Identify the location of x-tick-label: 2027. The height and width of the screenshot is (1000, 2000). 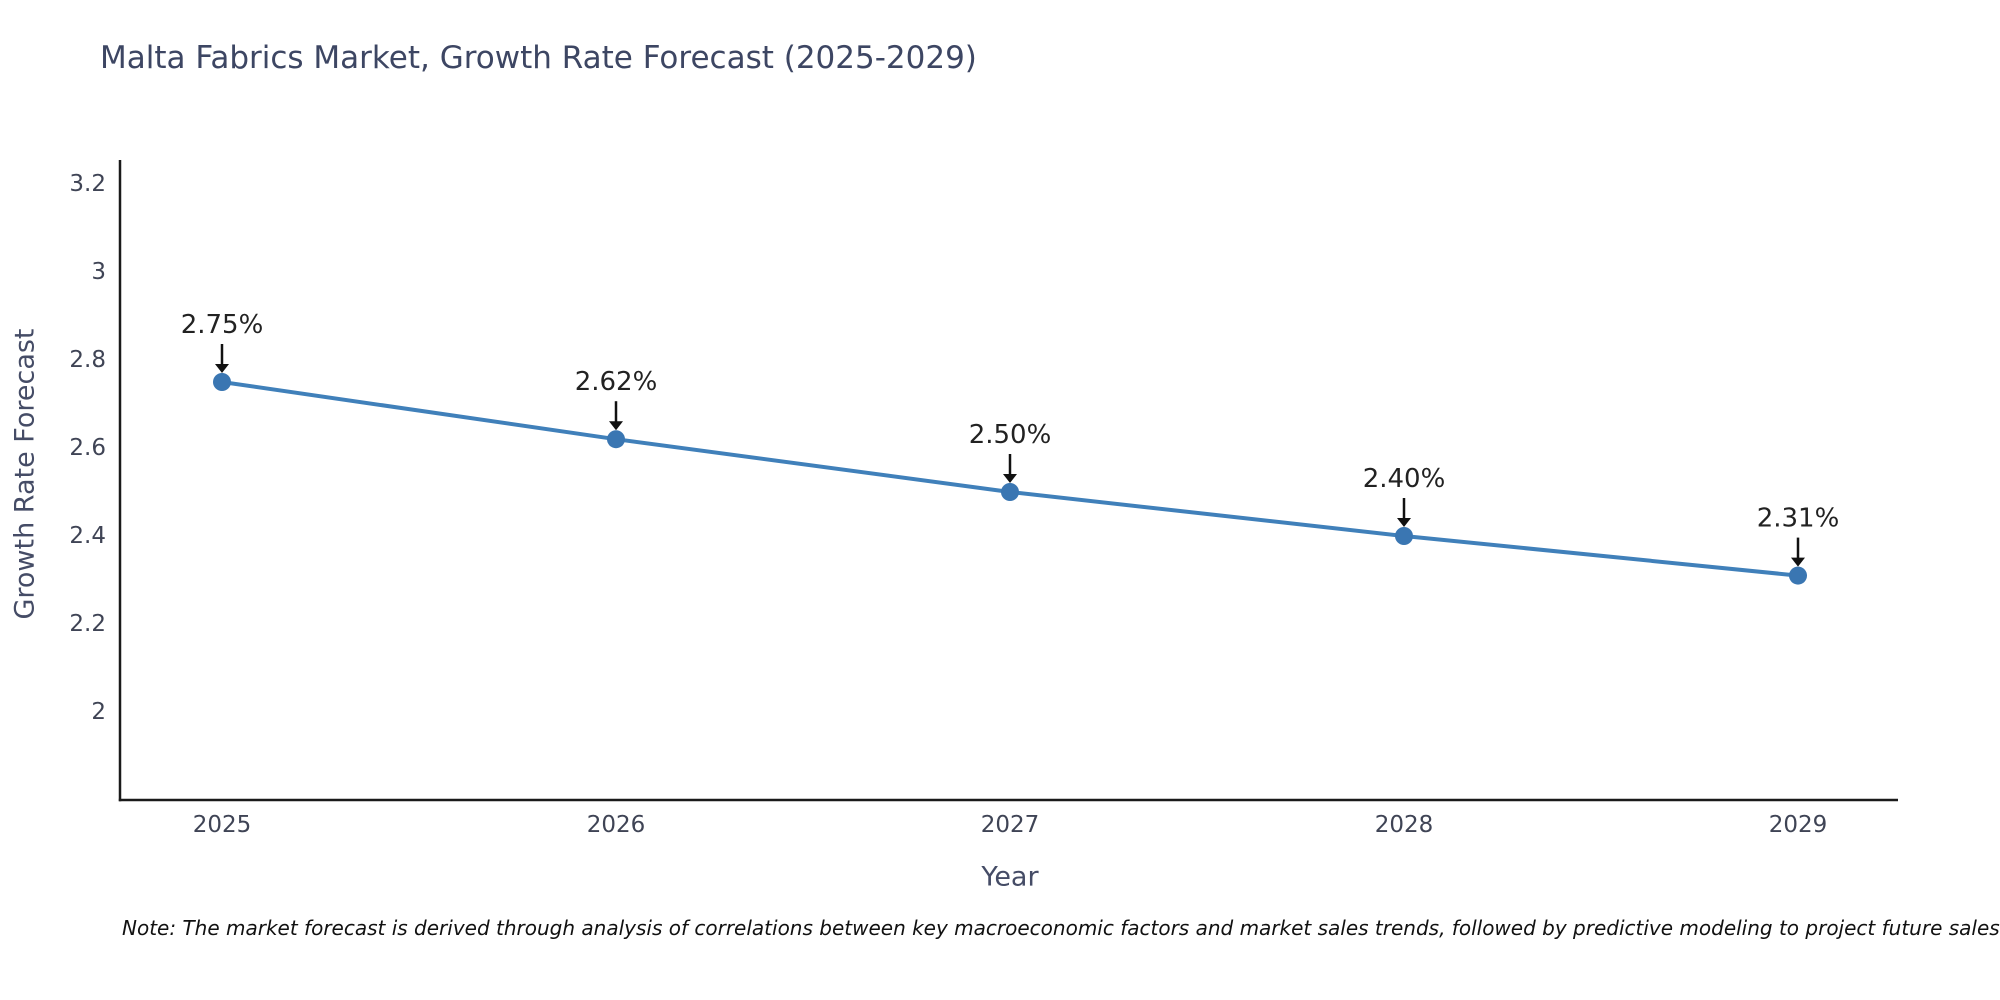
(1010, 825).